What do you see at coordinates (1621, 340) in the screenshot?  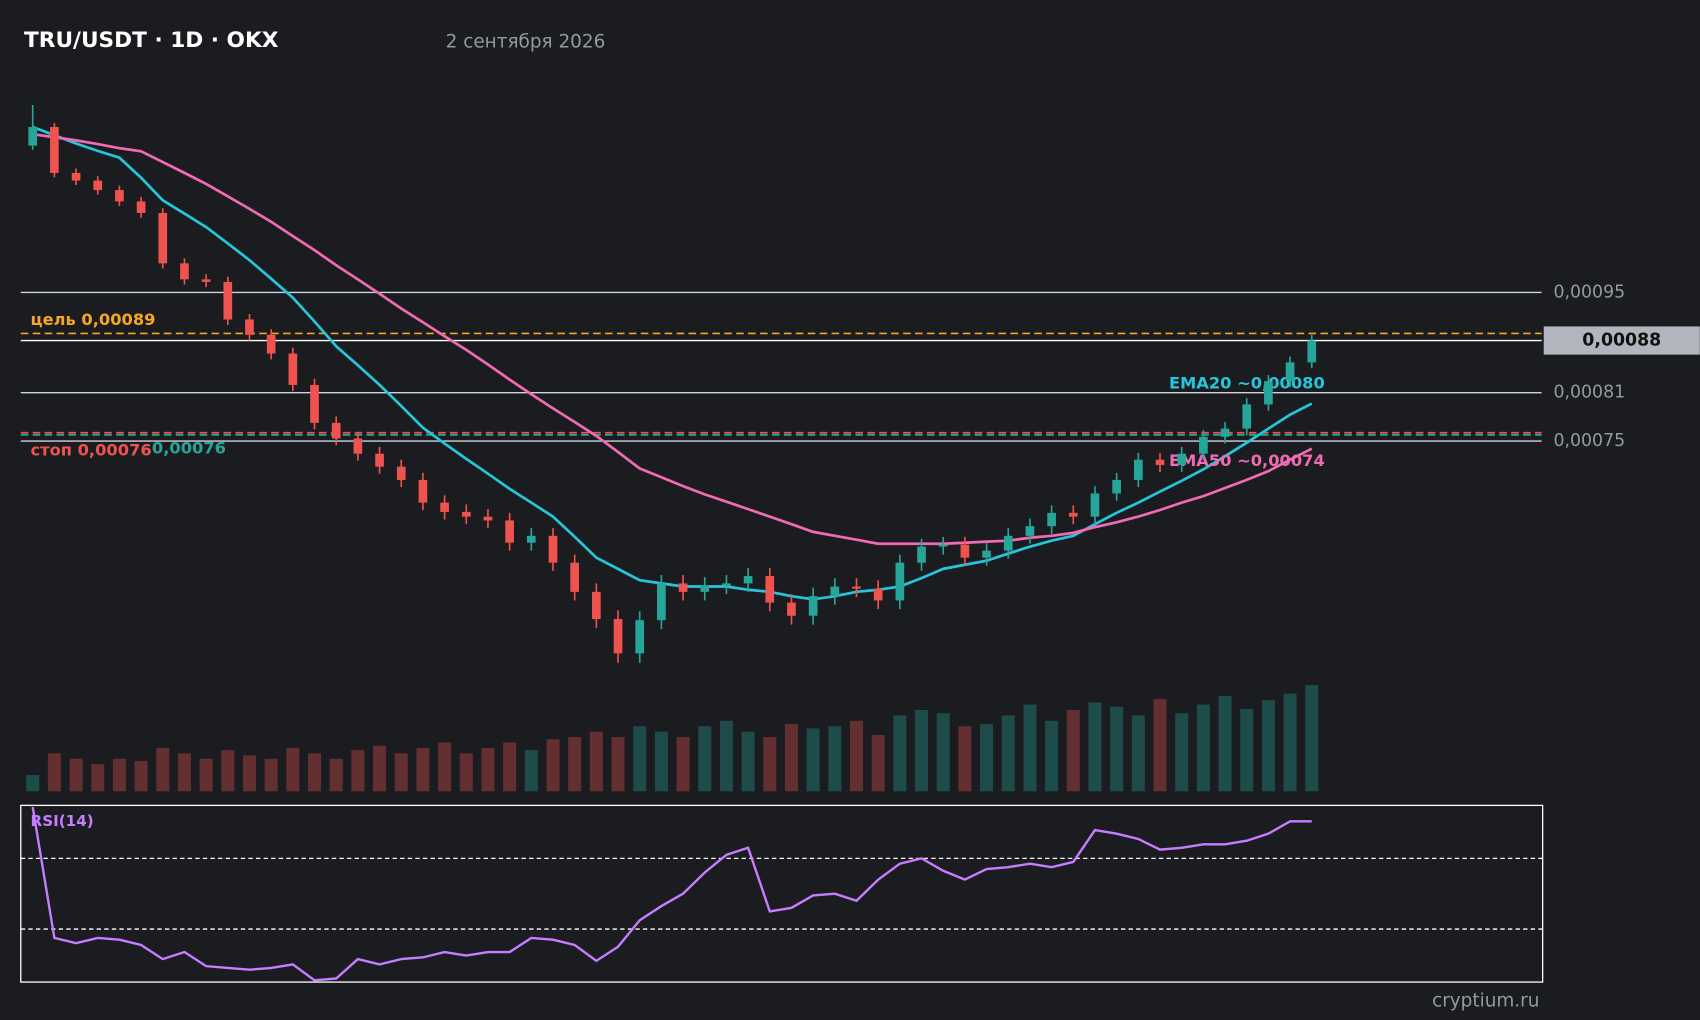 I see `last-price-tag` at bounding box center [1621, 340].